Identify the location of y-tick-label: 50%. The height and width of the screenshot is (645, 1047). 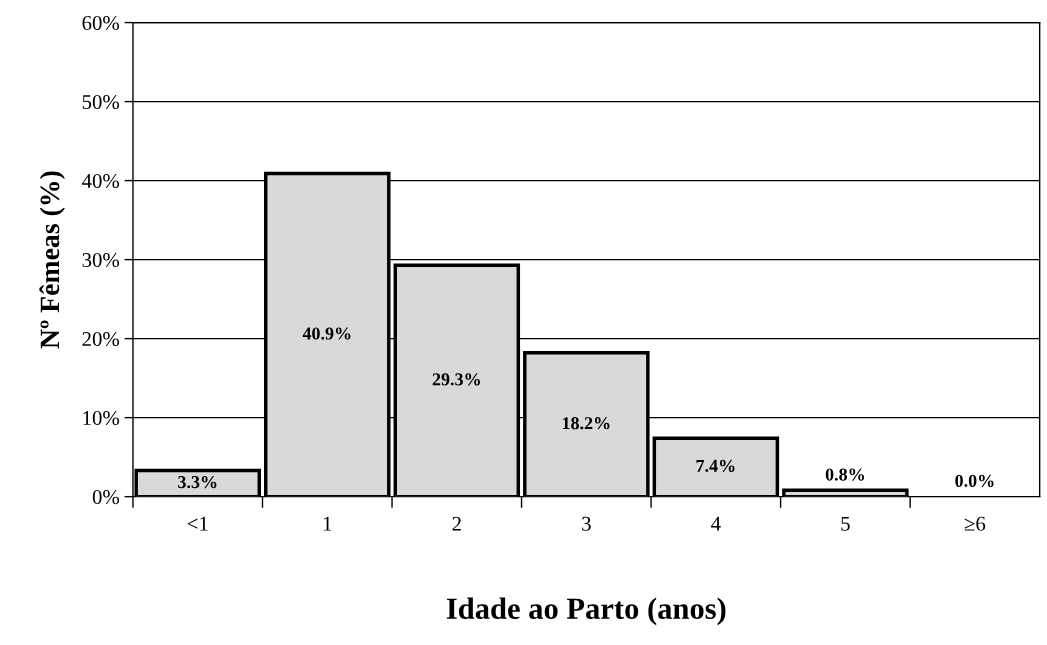
(101, 102).